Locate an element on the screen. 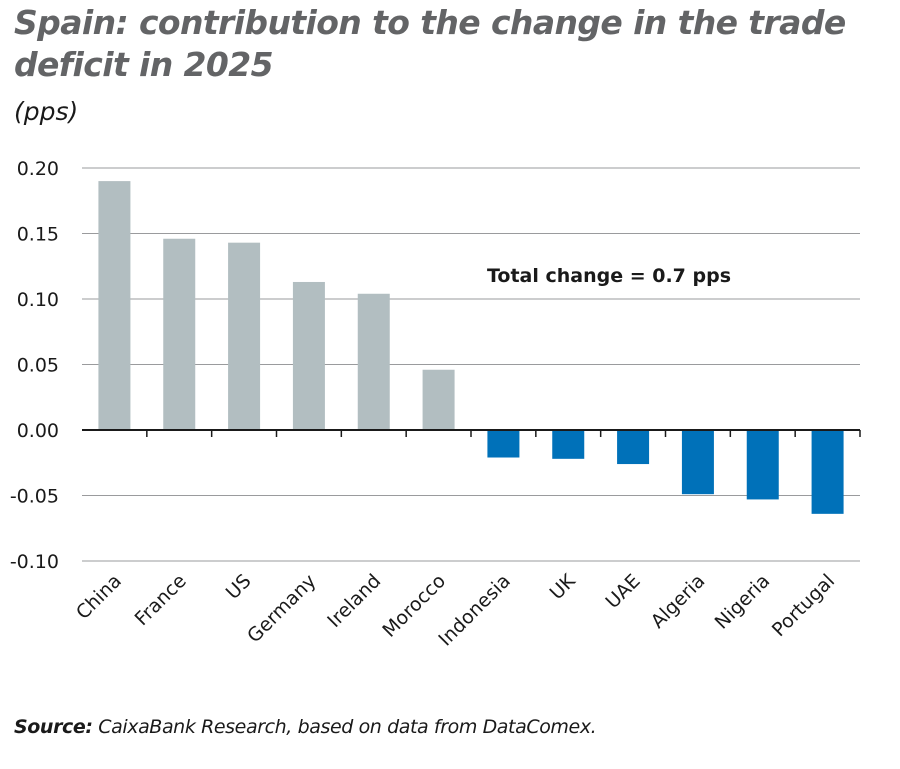 This screenshot has width=900, height=769. y-tick-label: 0.00 is located at coordinates (38, 431).